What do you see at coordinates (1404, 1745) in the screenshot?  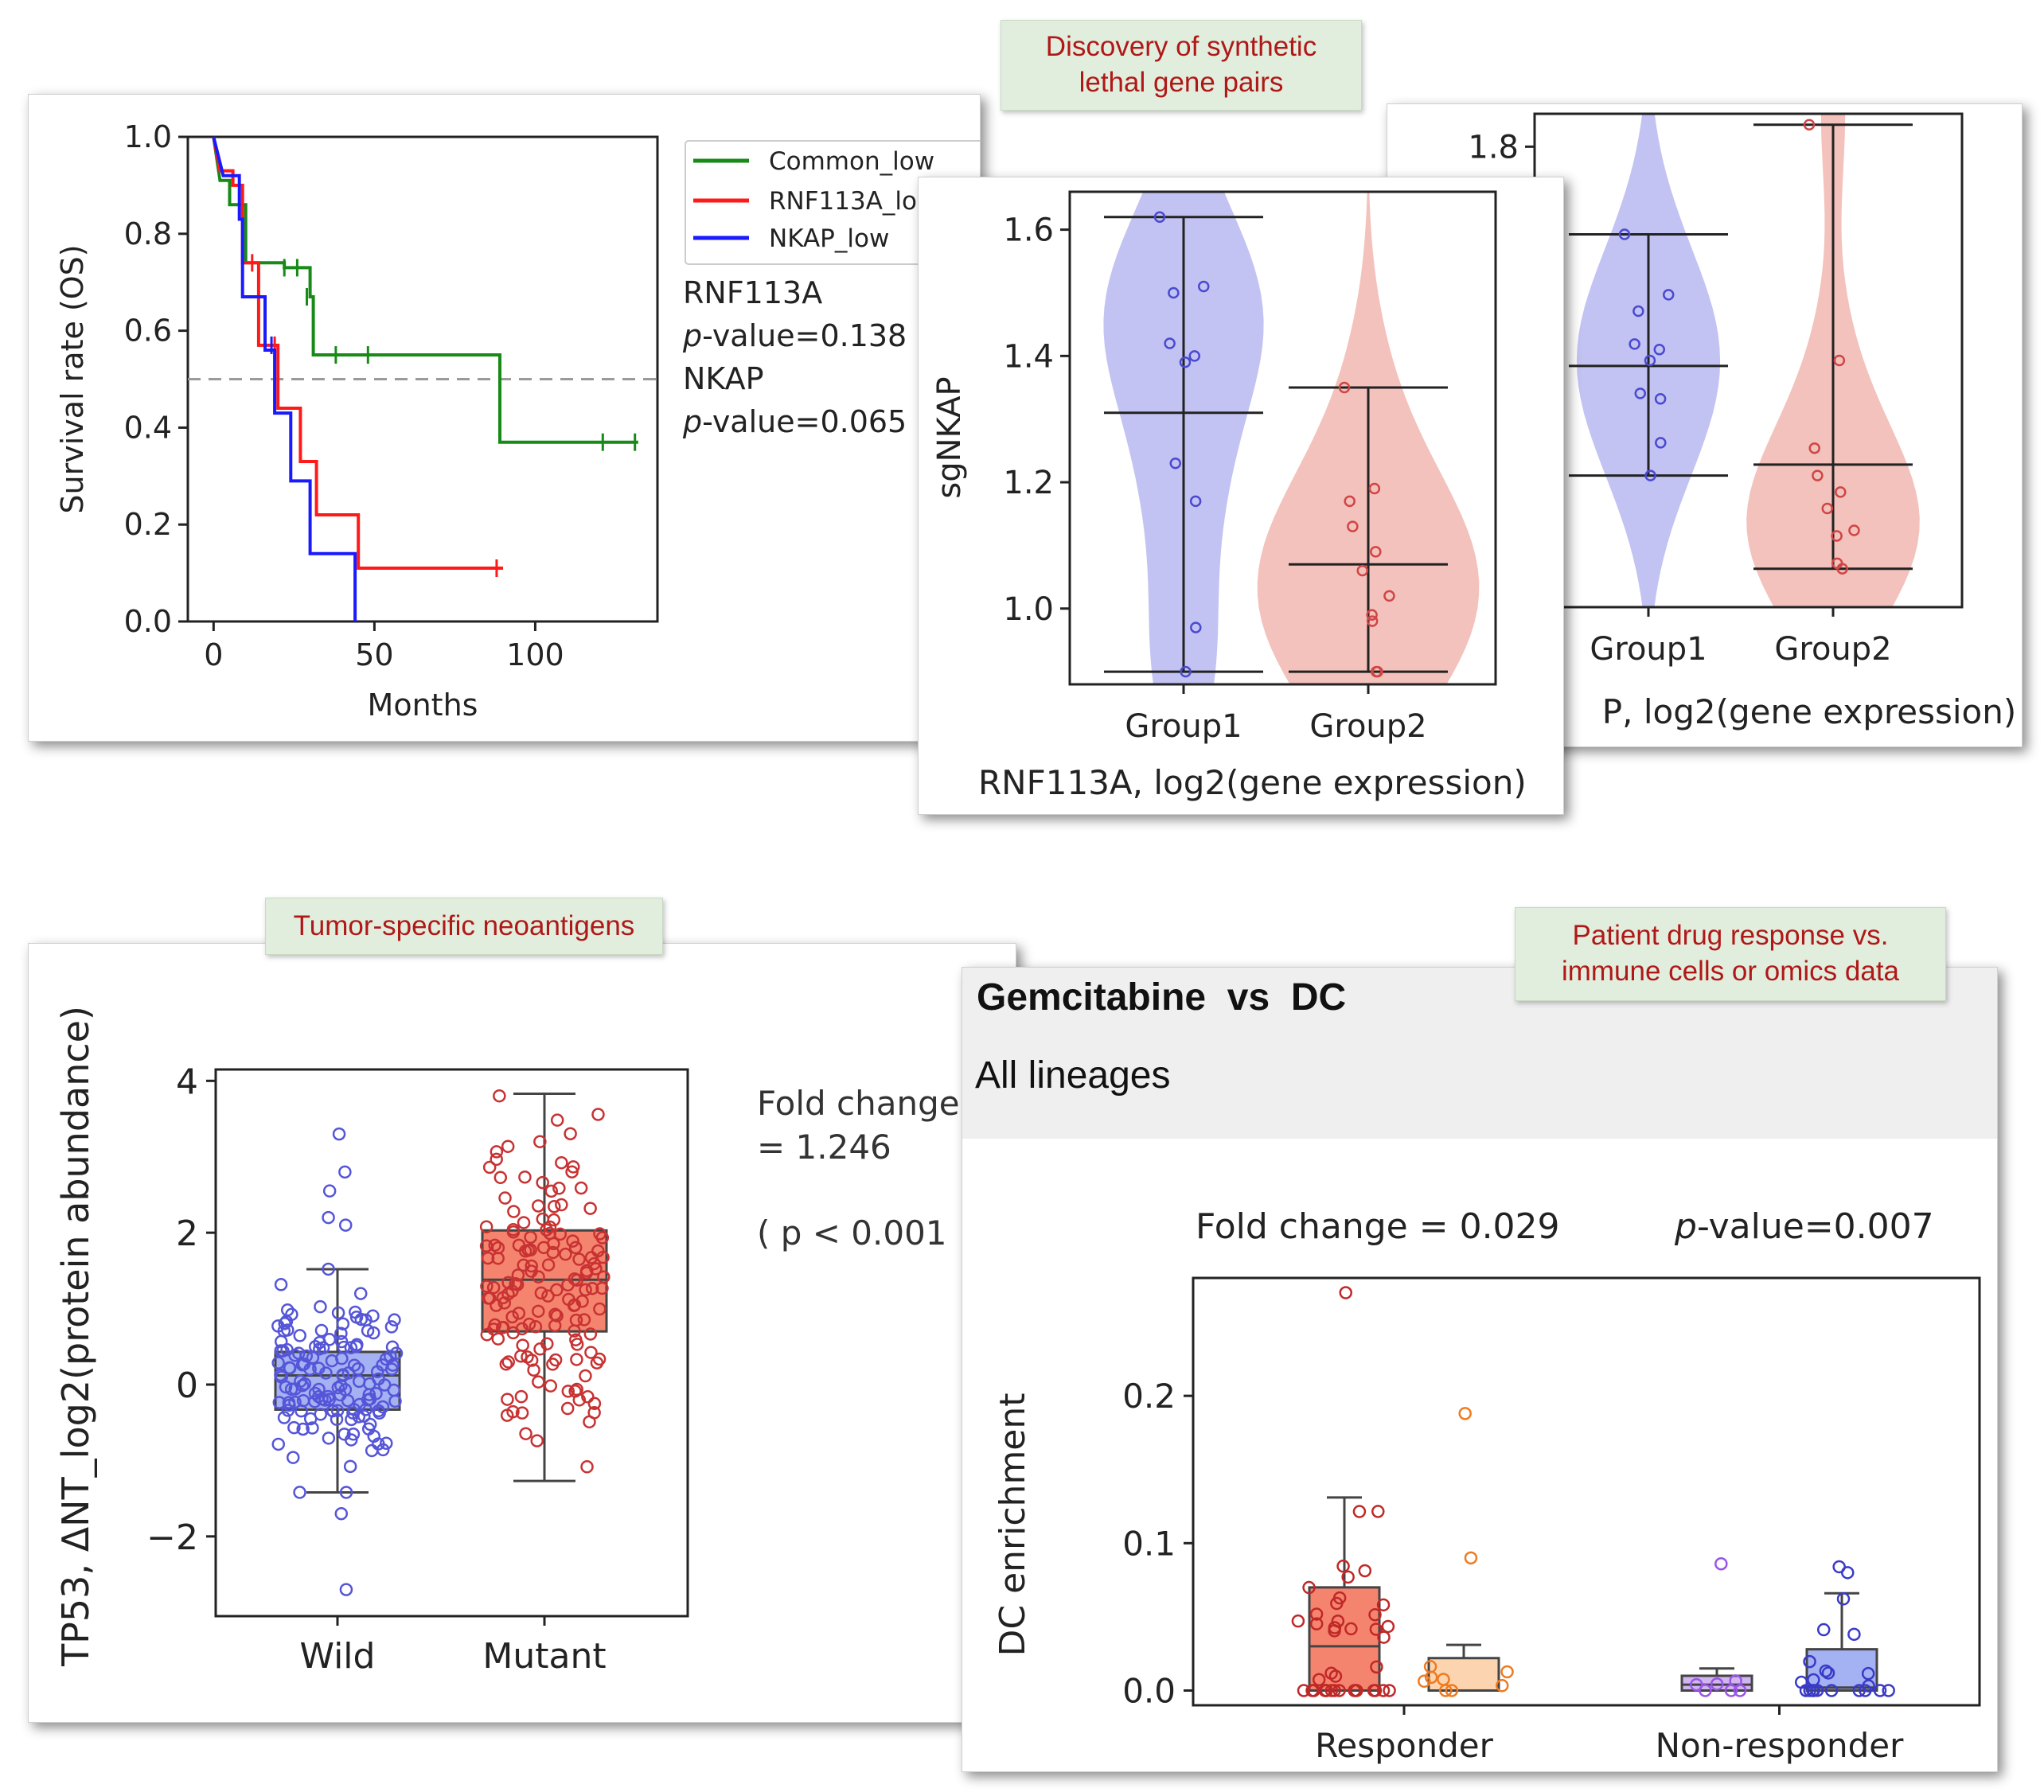 I see `gem-x-tick-label: Responder` at bounding box center [1404, 1745].